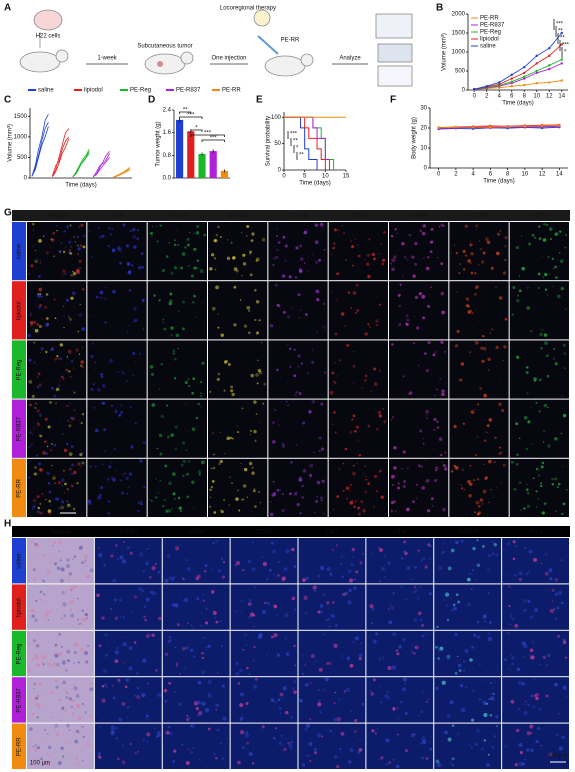 The width and height of the screenshot is (575, 772). What do you see at coordinates (459, 15) in the screenshot?
I see `y-tick-label: 2000` at bounding box center [459, 15].